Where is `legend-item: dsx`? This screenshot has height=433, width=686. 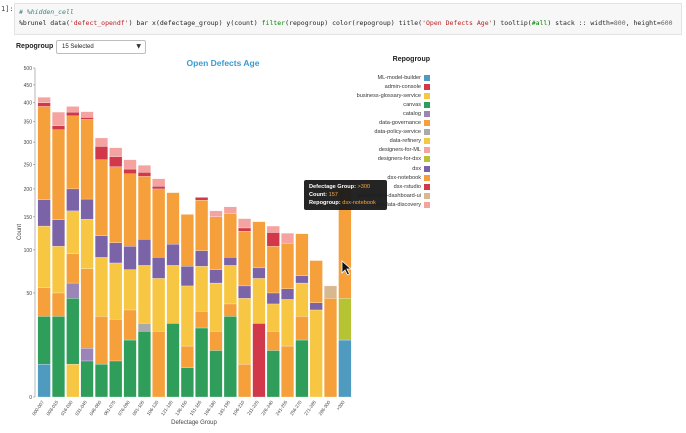
legend-item: dsx is located at coordinates (421, 165).